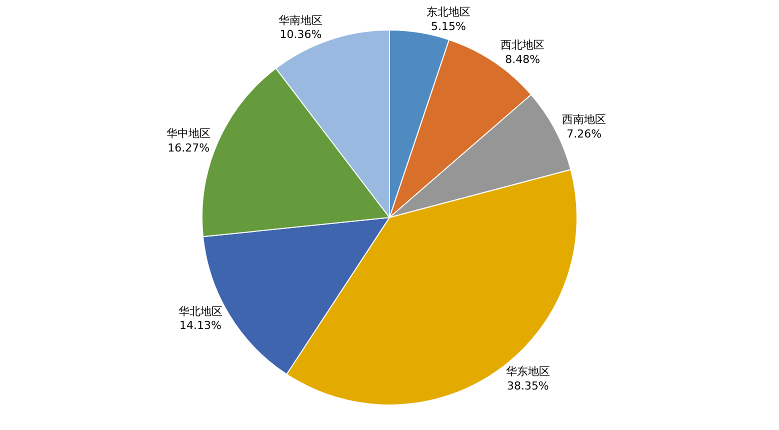  I want to click on data-label: 10.36%, so click(301, 35).